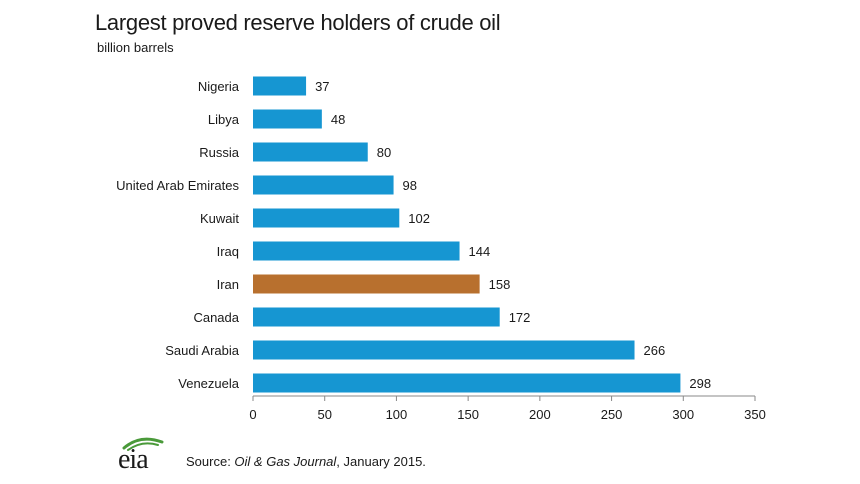 This screenshot has height=484, width=860. What do you see at coordinates (202, 350) in the screenshot?
I see `category-label: Saudi Arabia` at bounding box center [202, 350].